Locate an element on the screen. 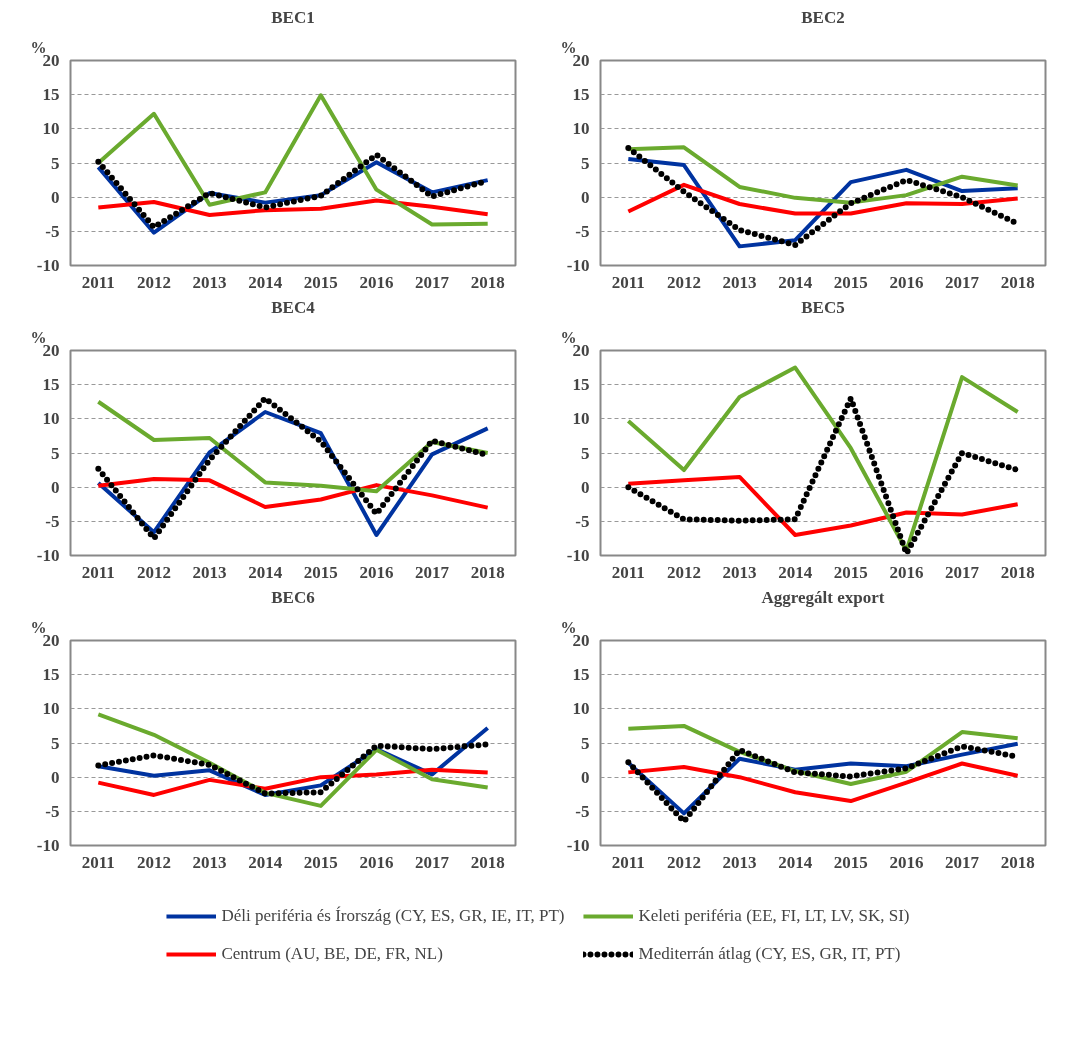 The width and height of the screenshot is (1075, 1044). legend-label: Déli periféria és Írország (CY, ES, GR, IE, IT, PT) is located at coordinates (393, 916).